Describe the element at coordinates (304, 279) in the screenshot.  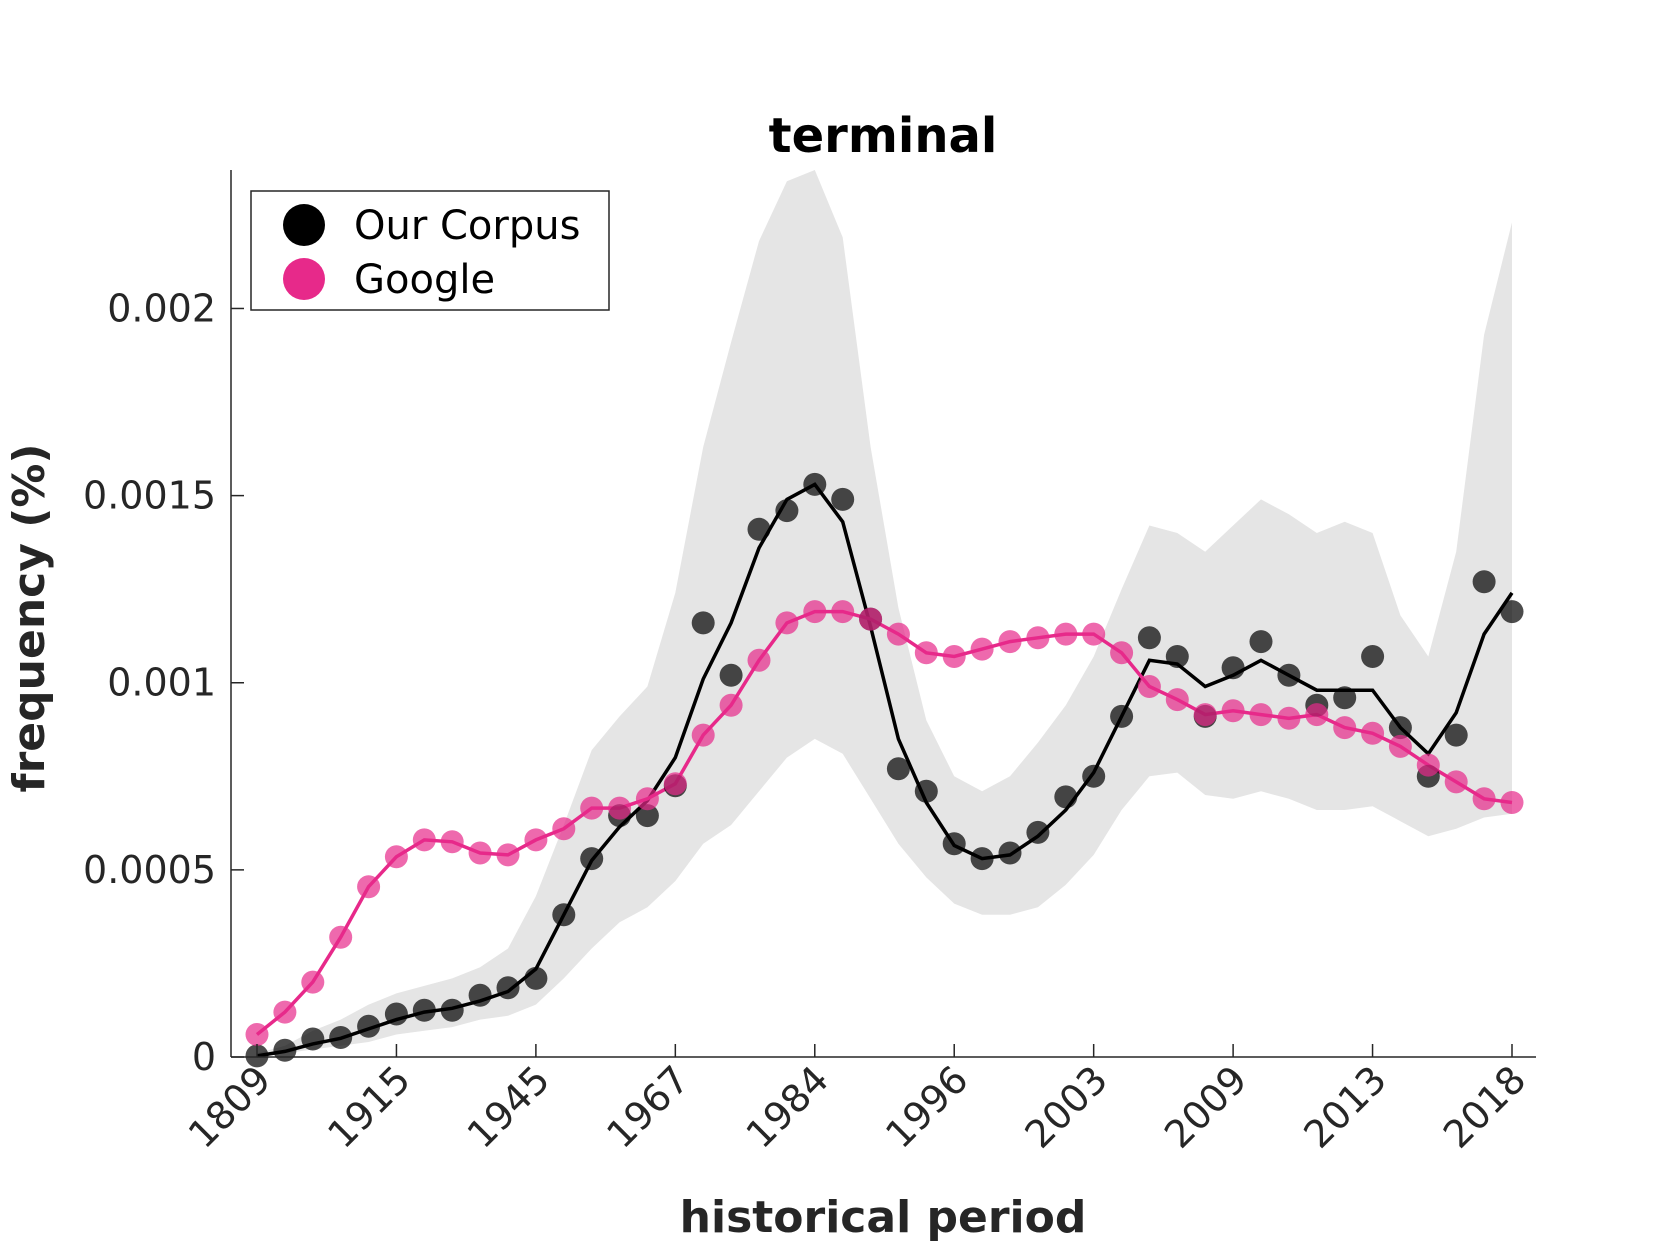
I see `legend-marker-google` at that location.